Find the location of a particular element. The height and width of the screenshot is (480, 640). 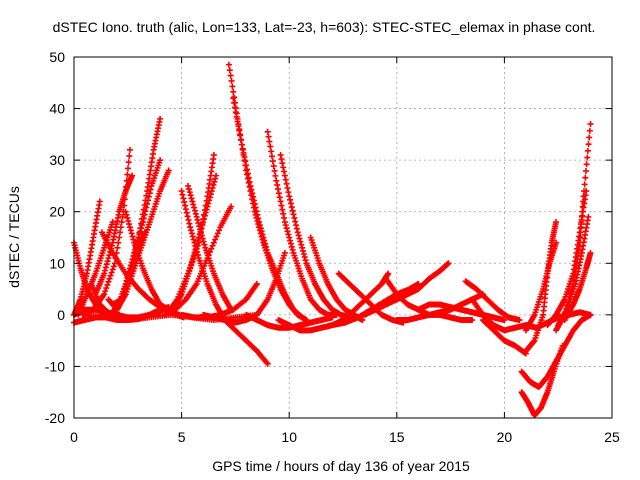

y-tick-label: -20 is located at coordinates (55, 418).